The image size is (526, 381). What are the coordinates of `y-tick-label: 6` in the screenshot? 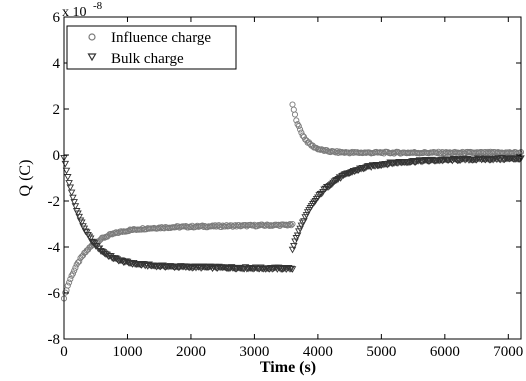 It's located at (57, 18).